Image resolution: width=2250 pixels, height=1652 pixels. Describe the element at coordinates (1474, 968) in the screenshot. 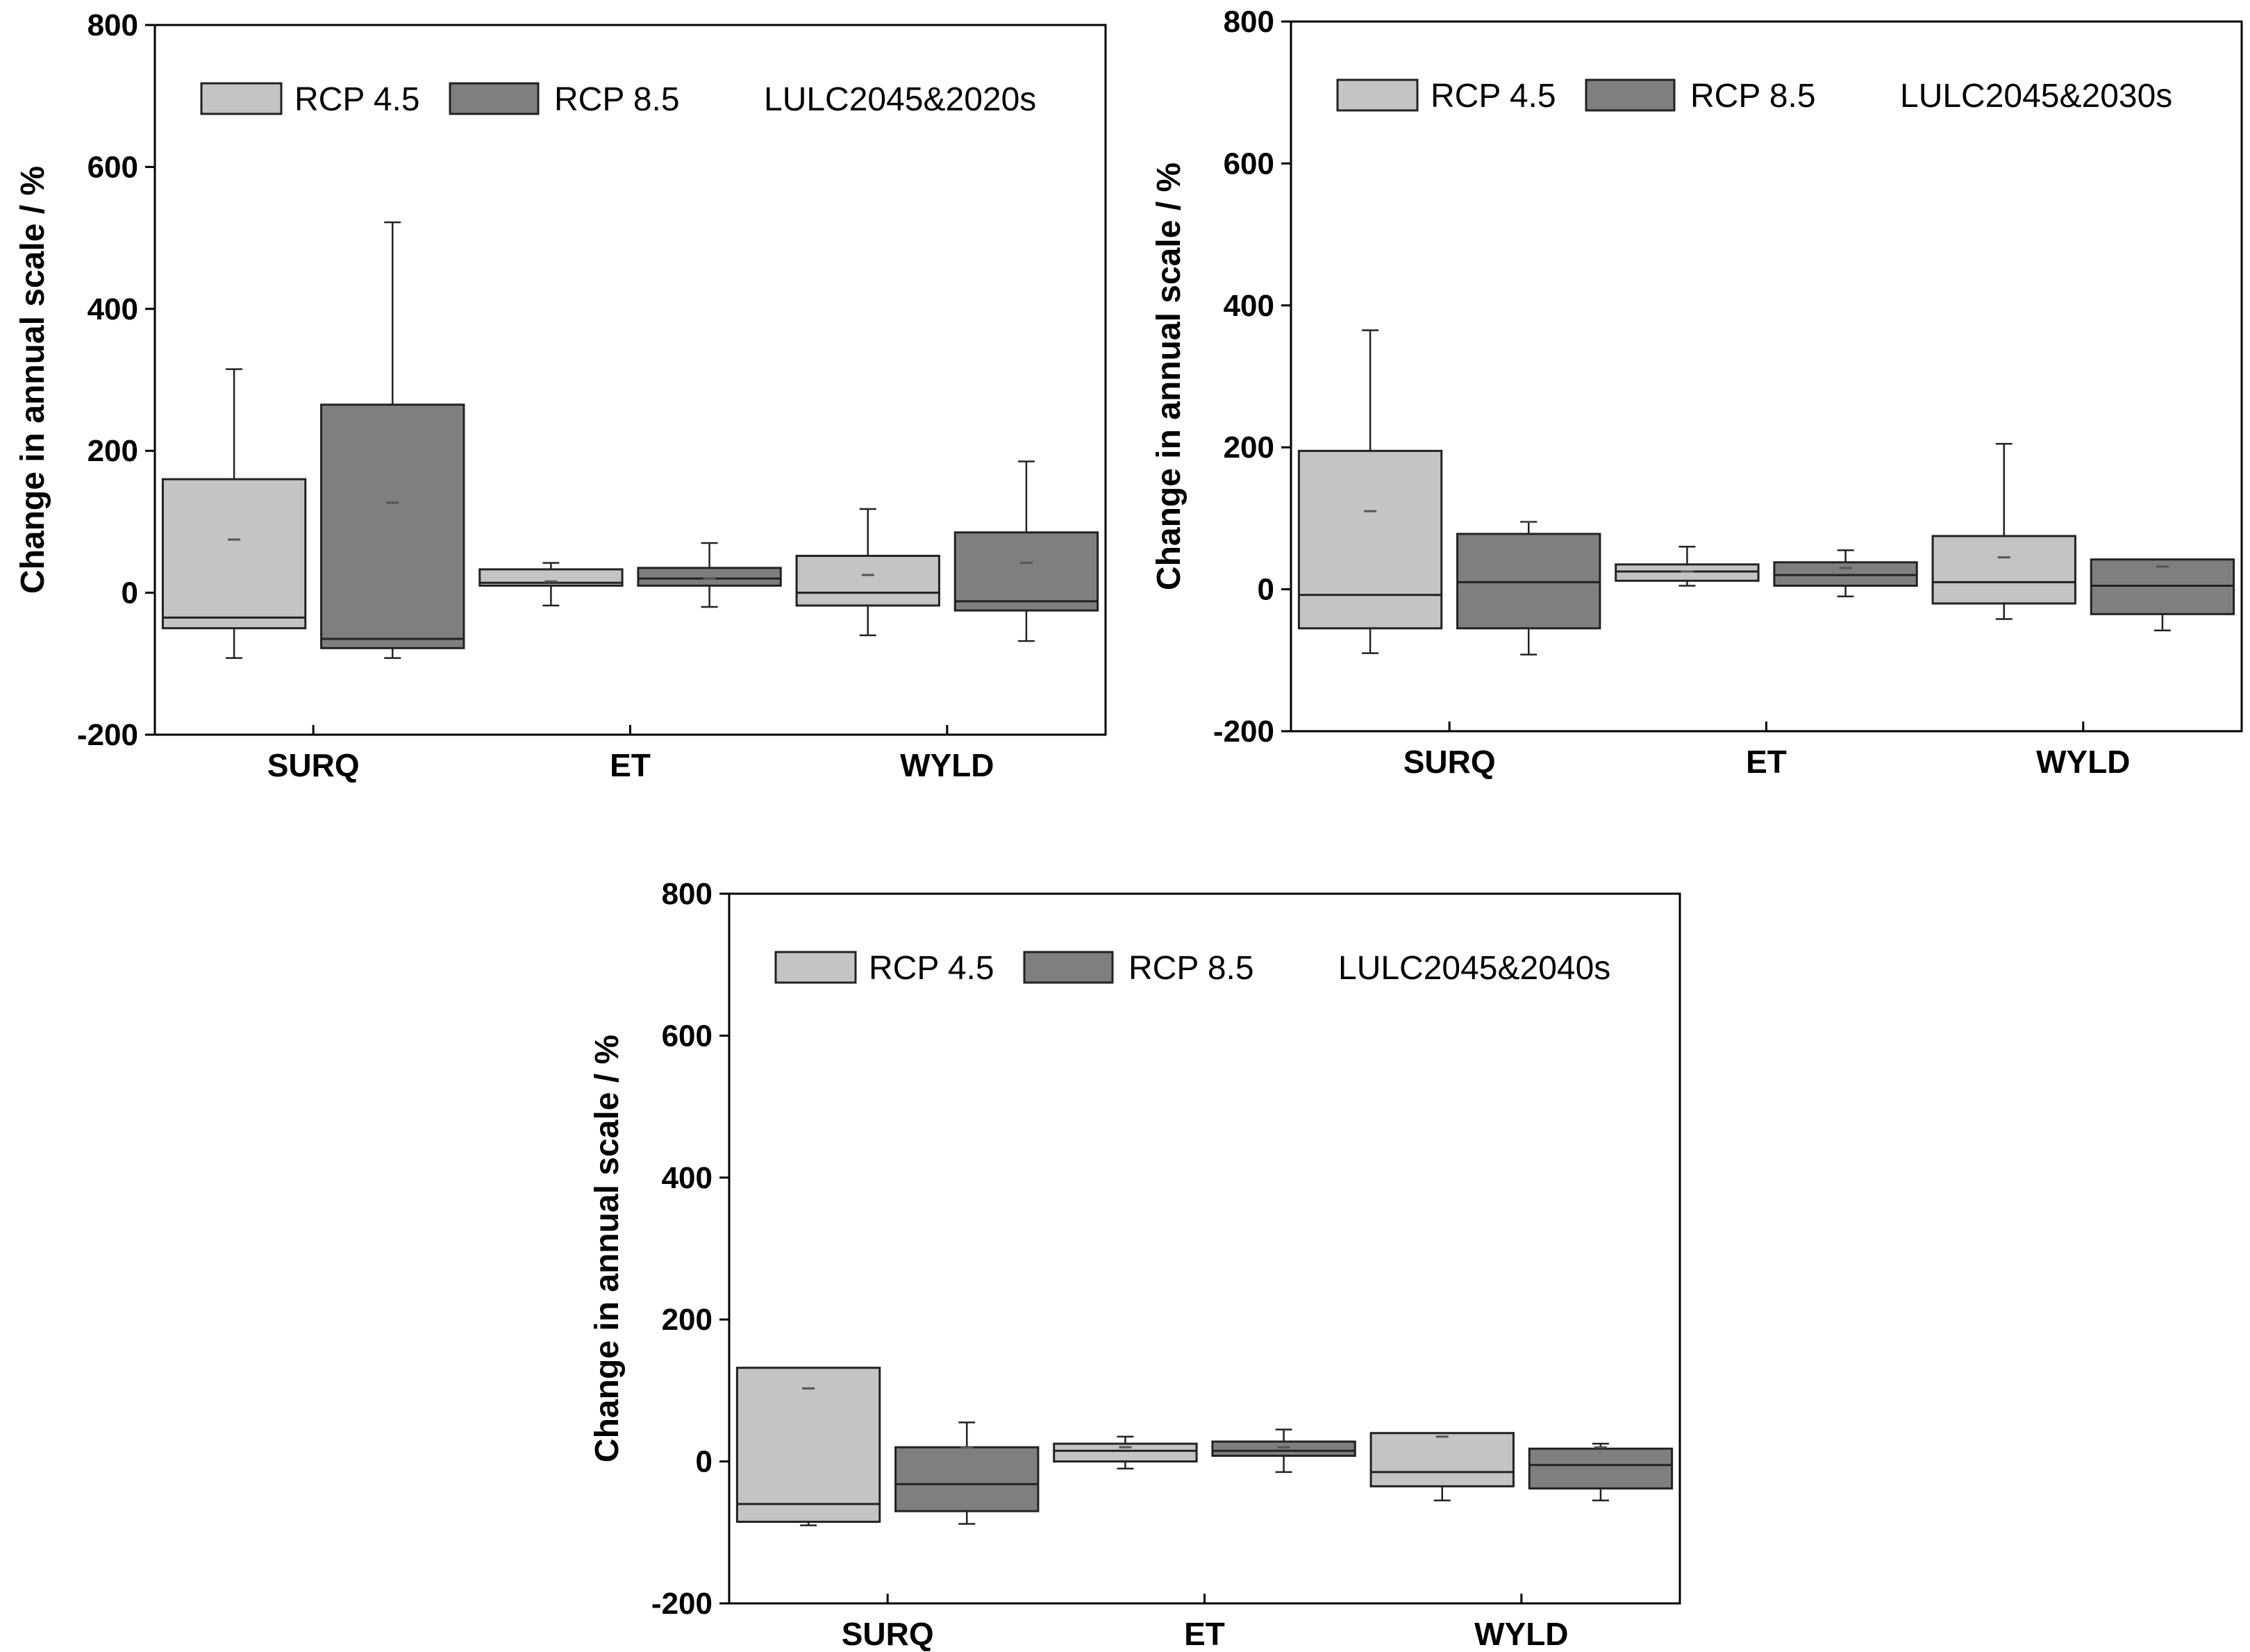

I see `legend-scenario-note: LULC2045&2040s` at that location.